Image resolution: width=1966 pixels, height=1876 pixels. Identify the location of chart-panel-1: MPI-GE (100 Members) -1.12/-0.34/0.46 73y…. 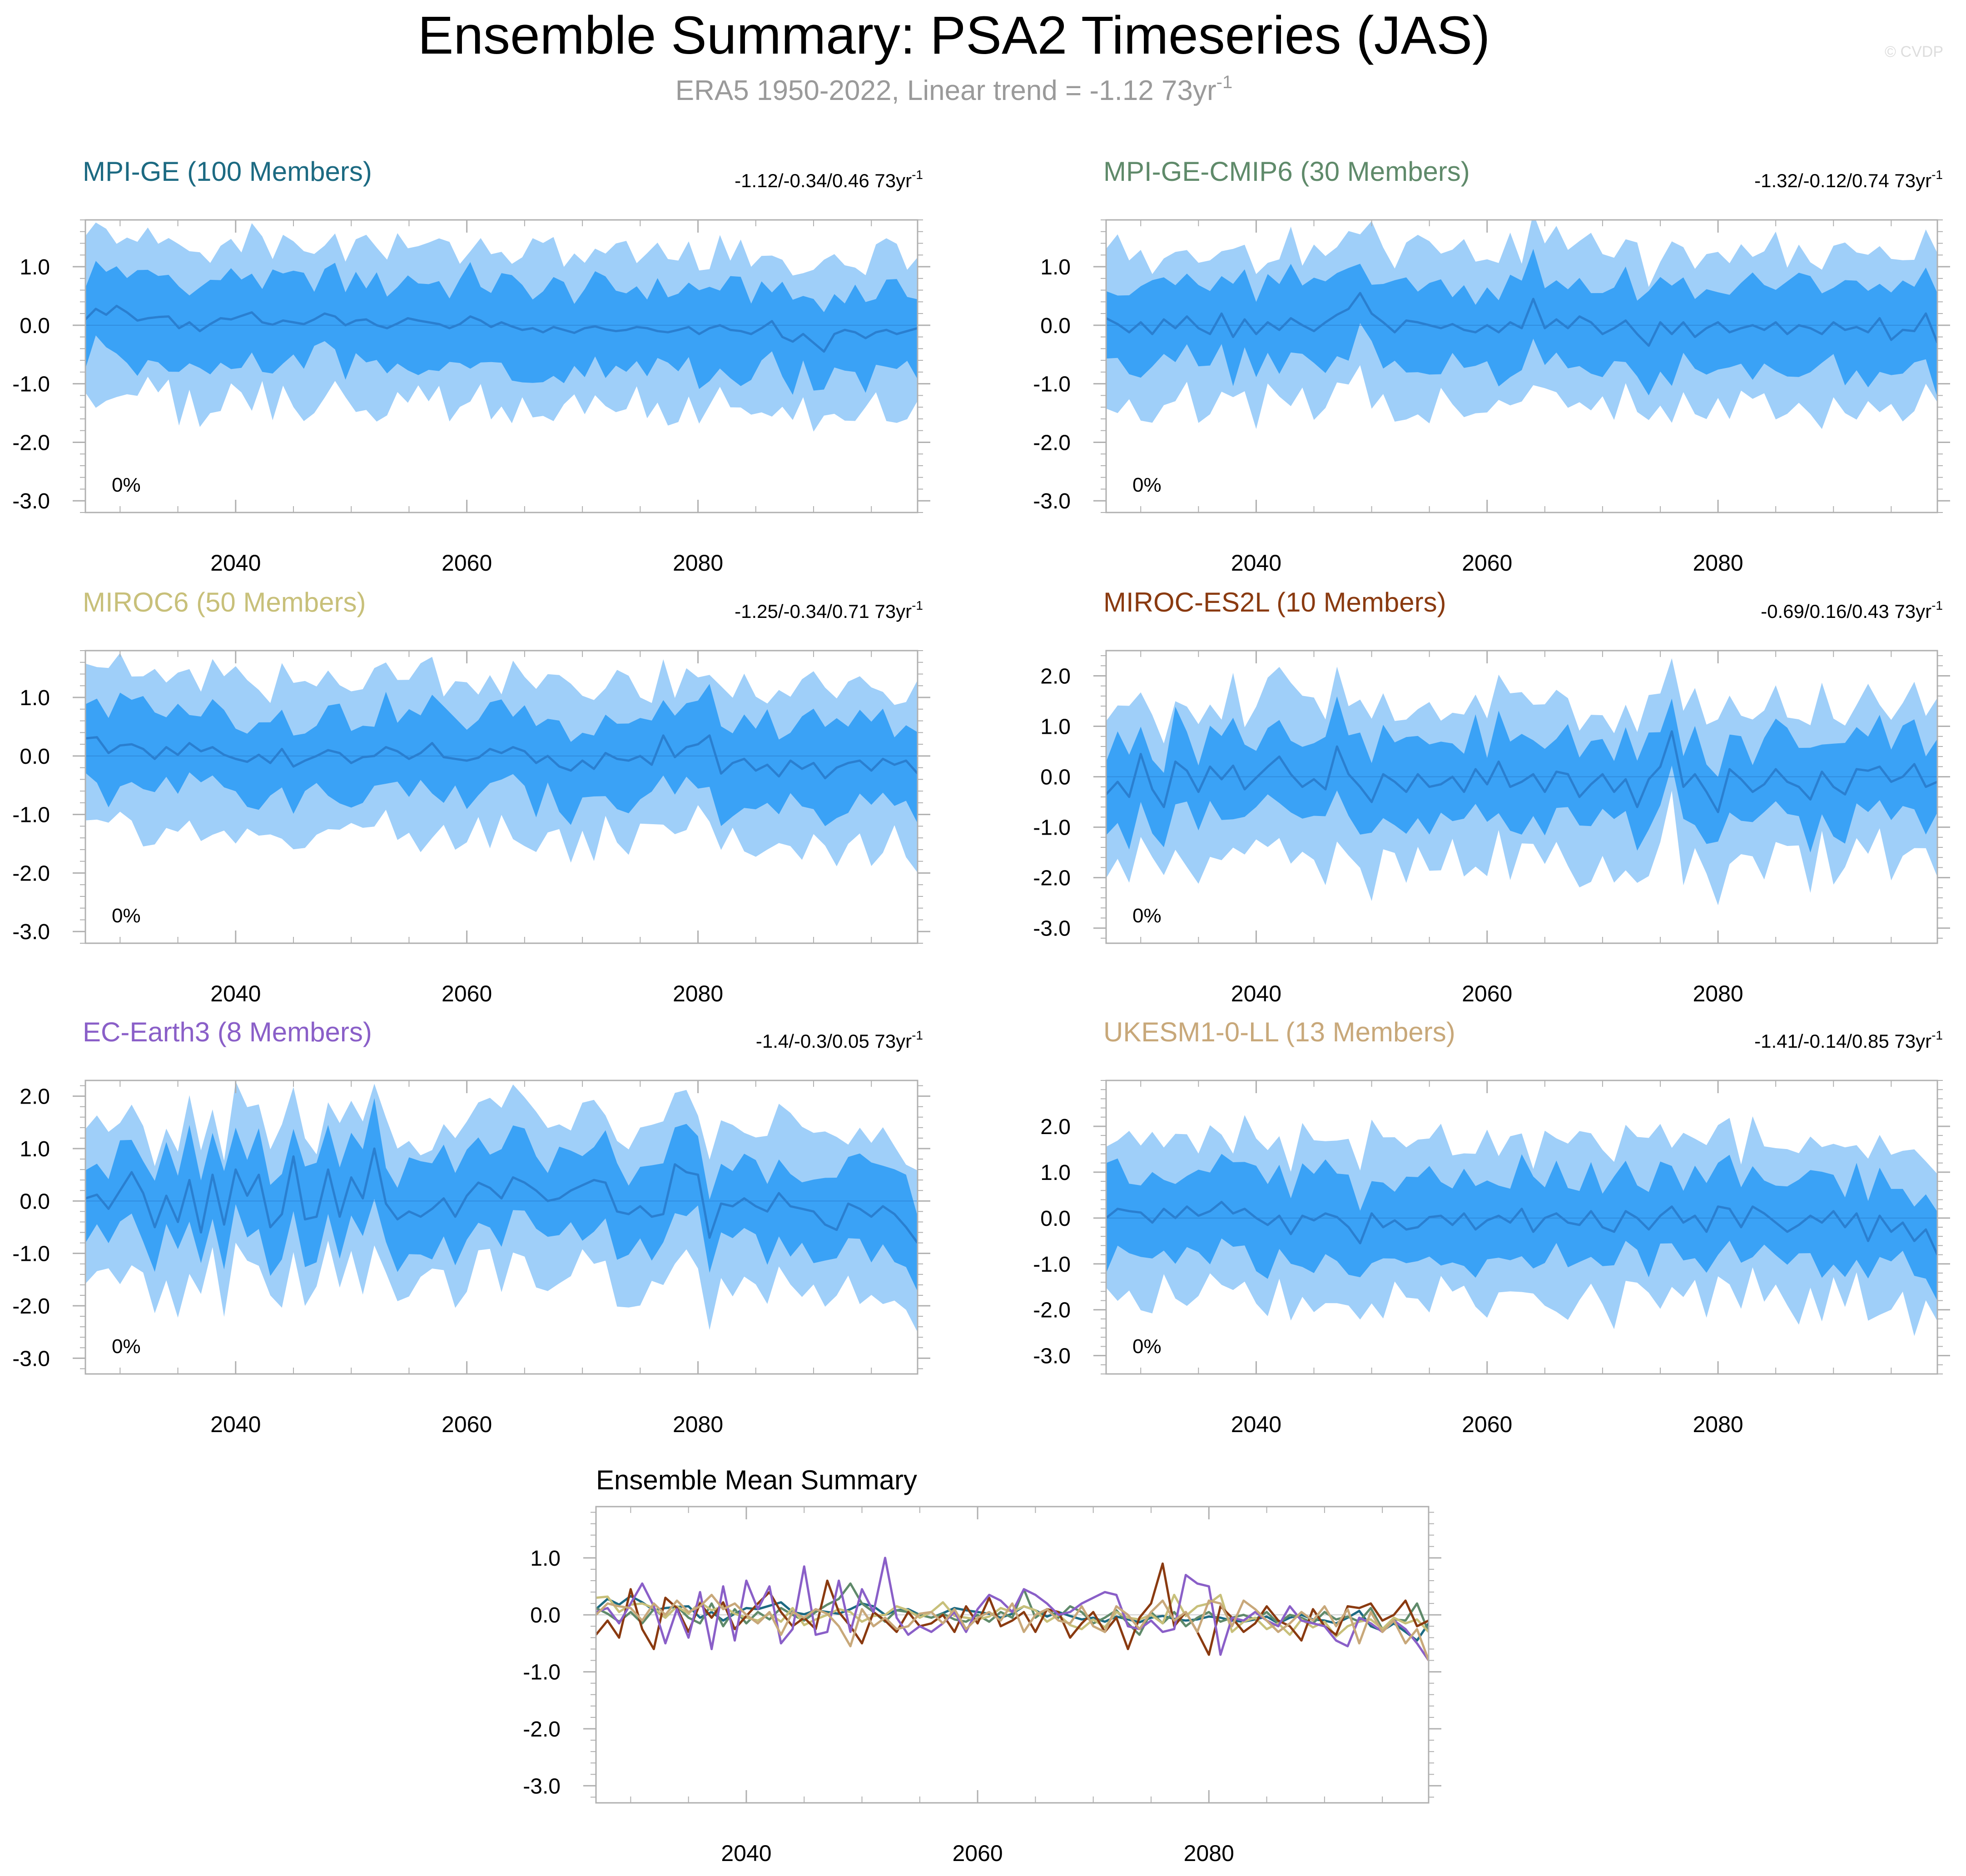
(471, 366).